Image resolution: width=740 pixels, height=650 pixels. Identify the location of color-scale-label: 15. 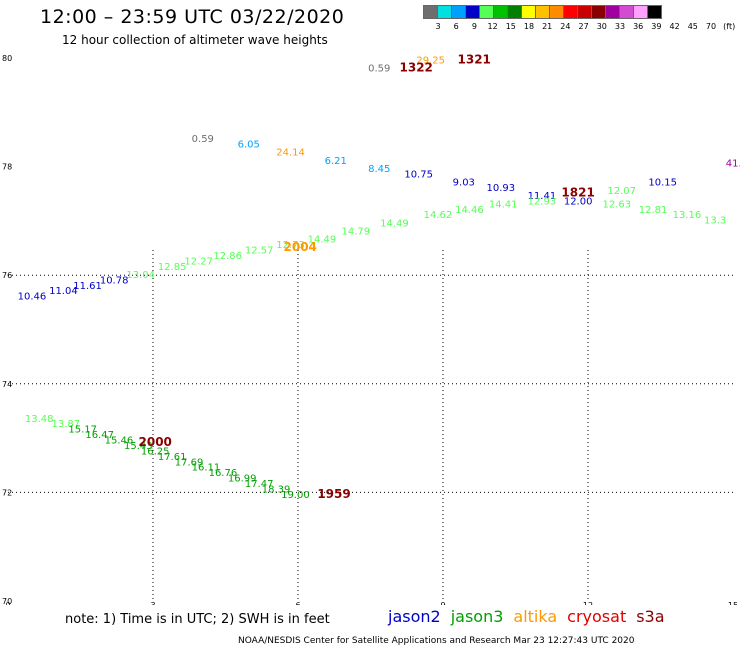
(510, 26).